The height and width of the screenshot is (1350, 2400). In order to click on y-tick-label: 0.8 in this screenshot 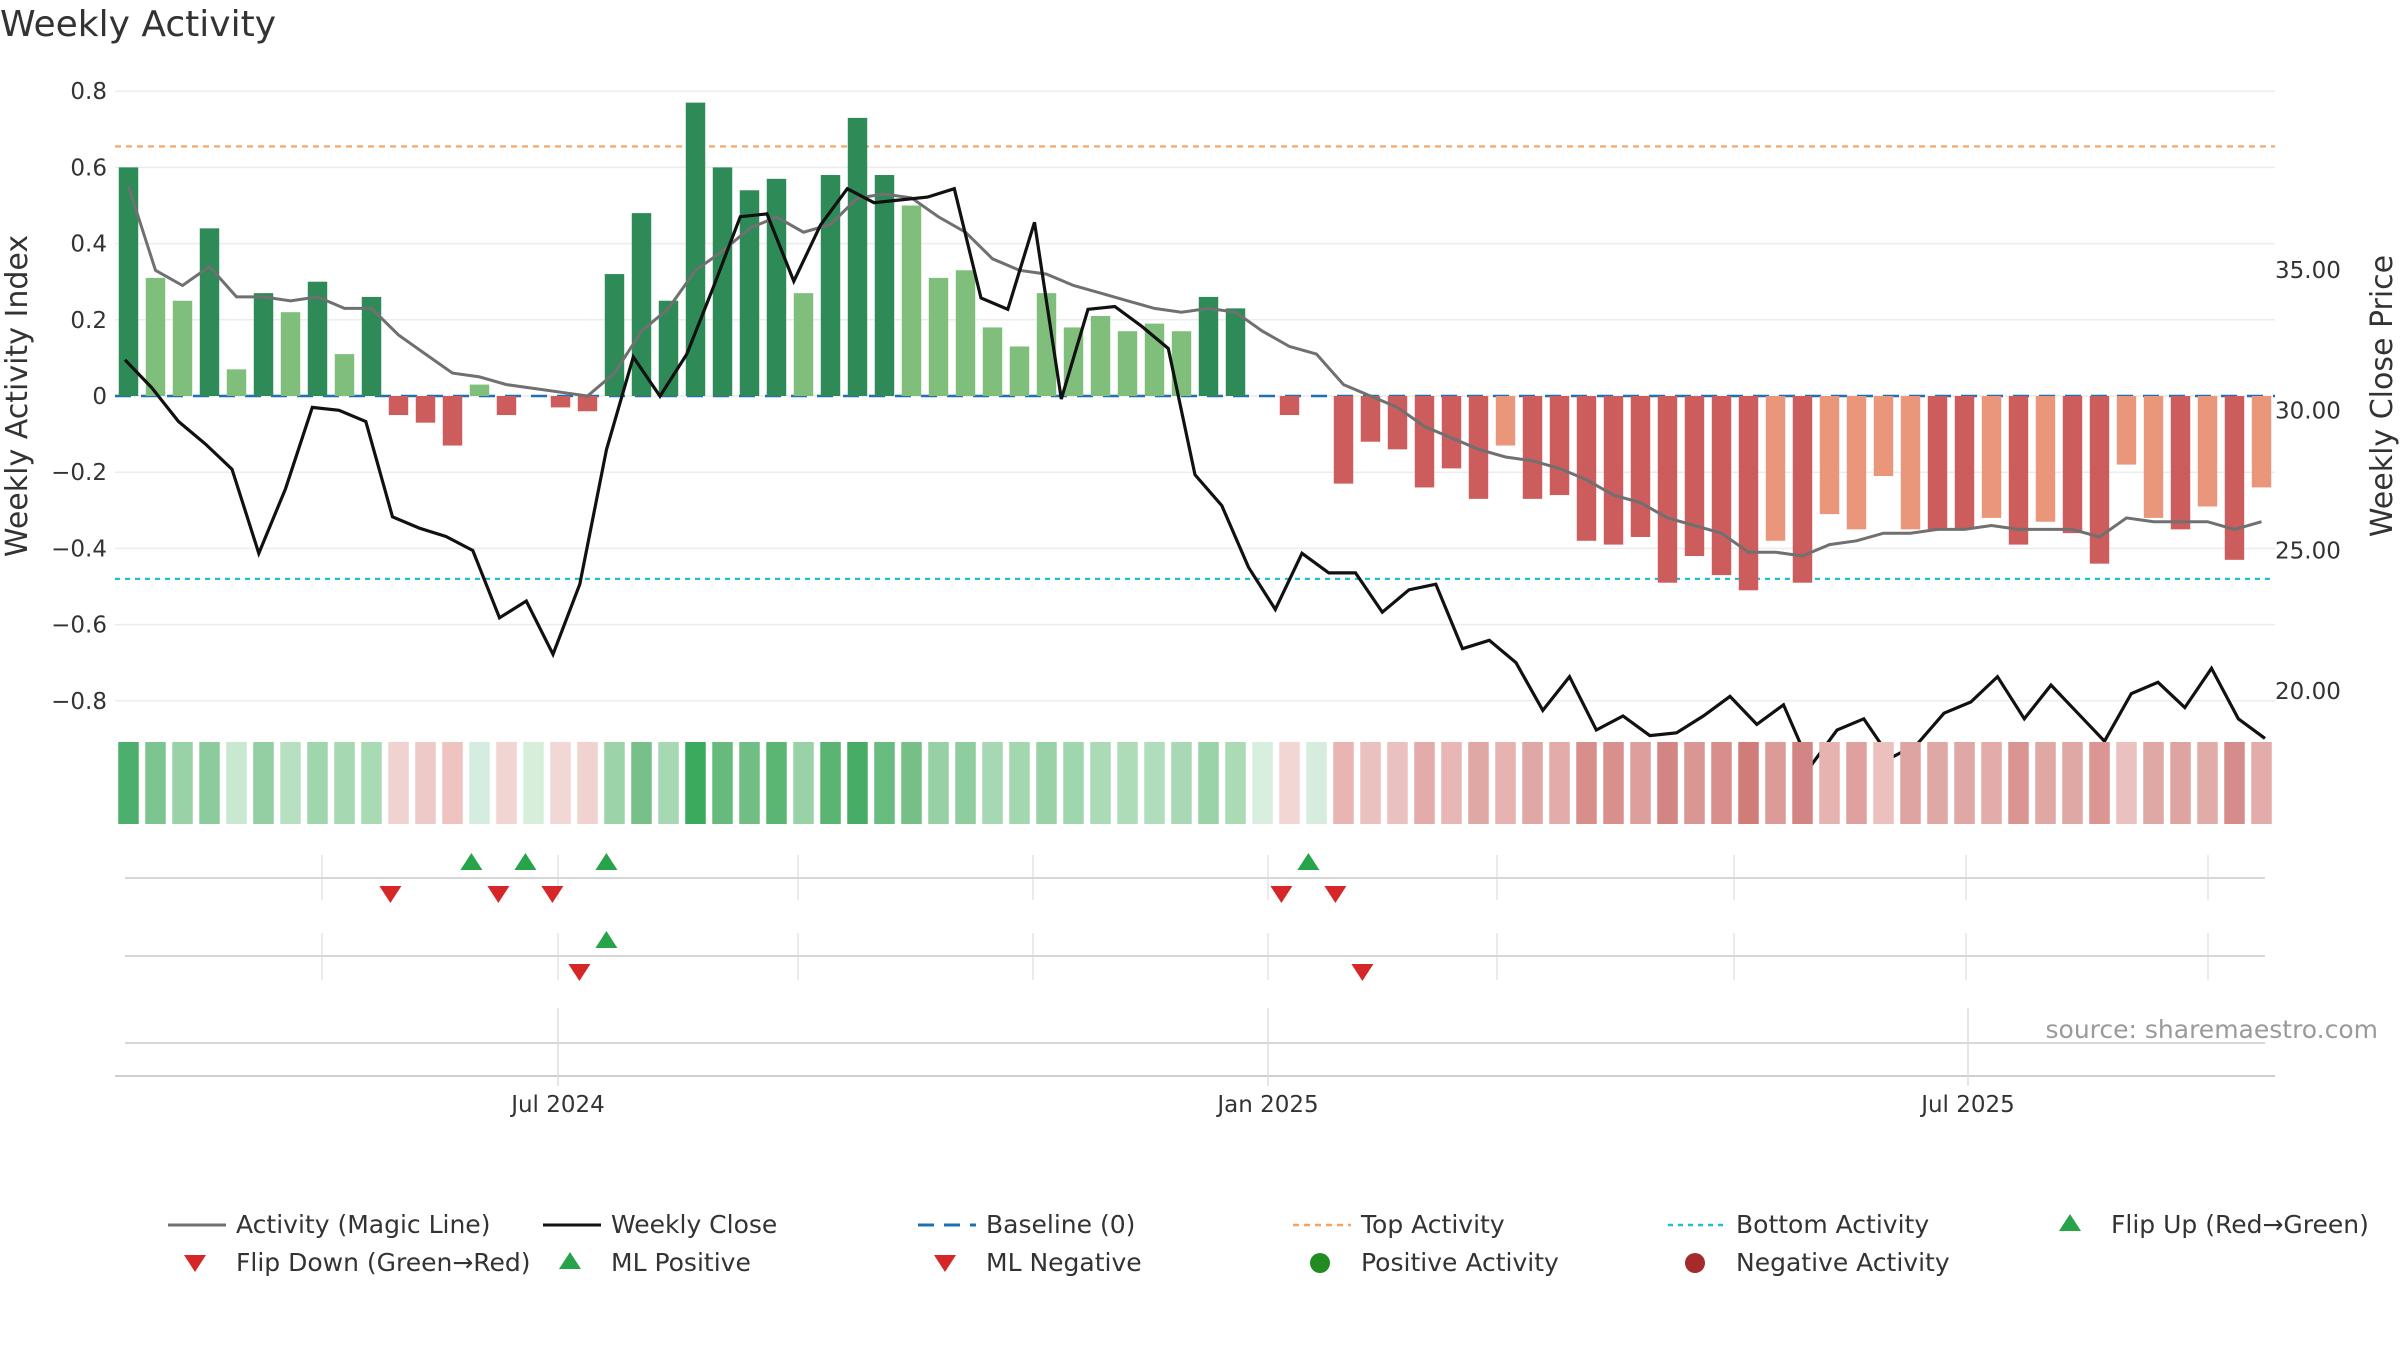, I will do `click(88, 92)`.